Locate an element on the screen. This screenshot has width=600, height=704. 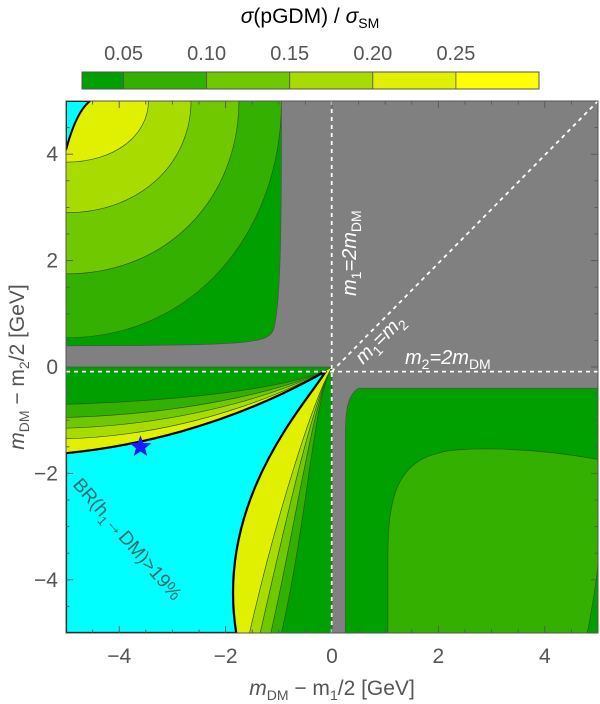
y-tick-label: −4 is located at coordinates (46, 580).